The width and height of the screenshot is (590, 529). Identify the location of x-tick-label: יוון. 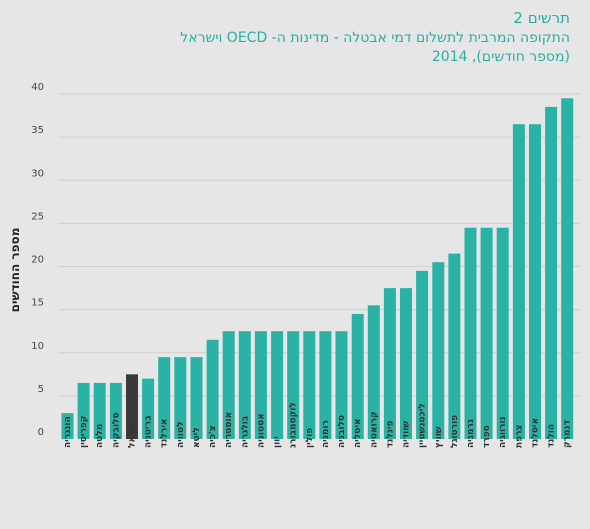
(278, 442).